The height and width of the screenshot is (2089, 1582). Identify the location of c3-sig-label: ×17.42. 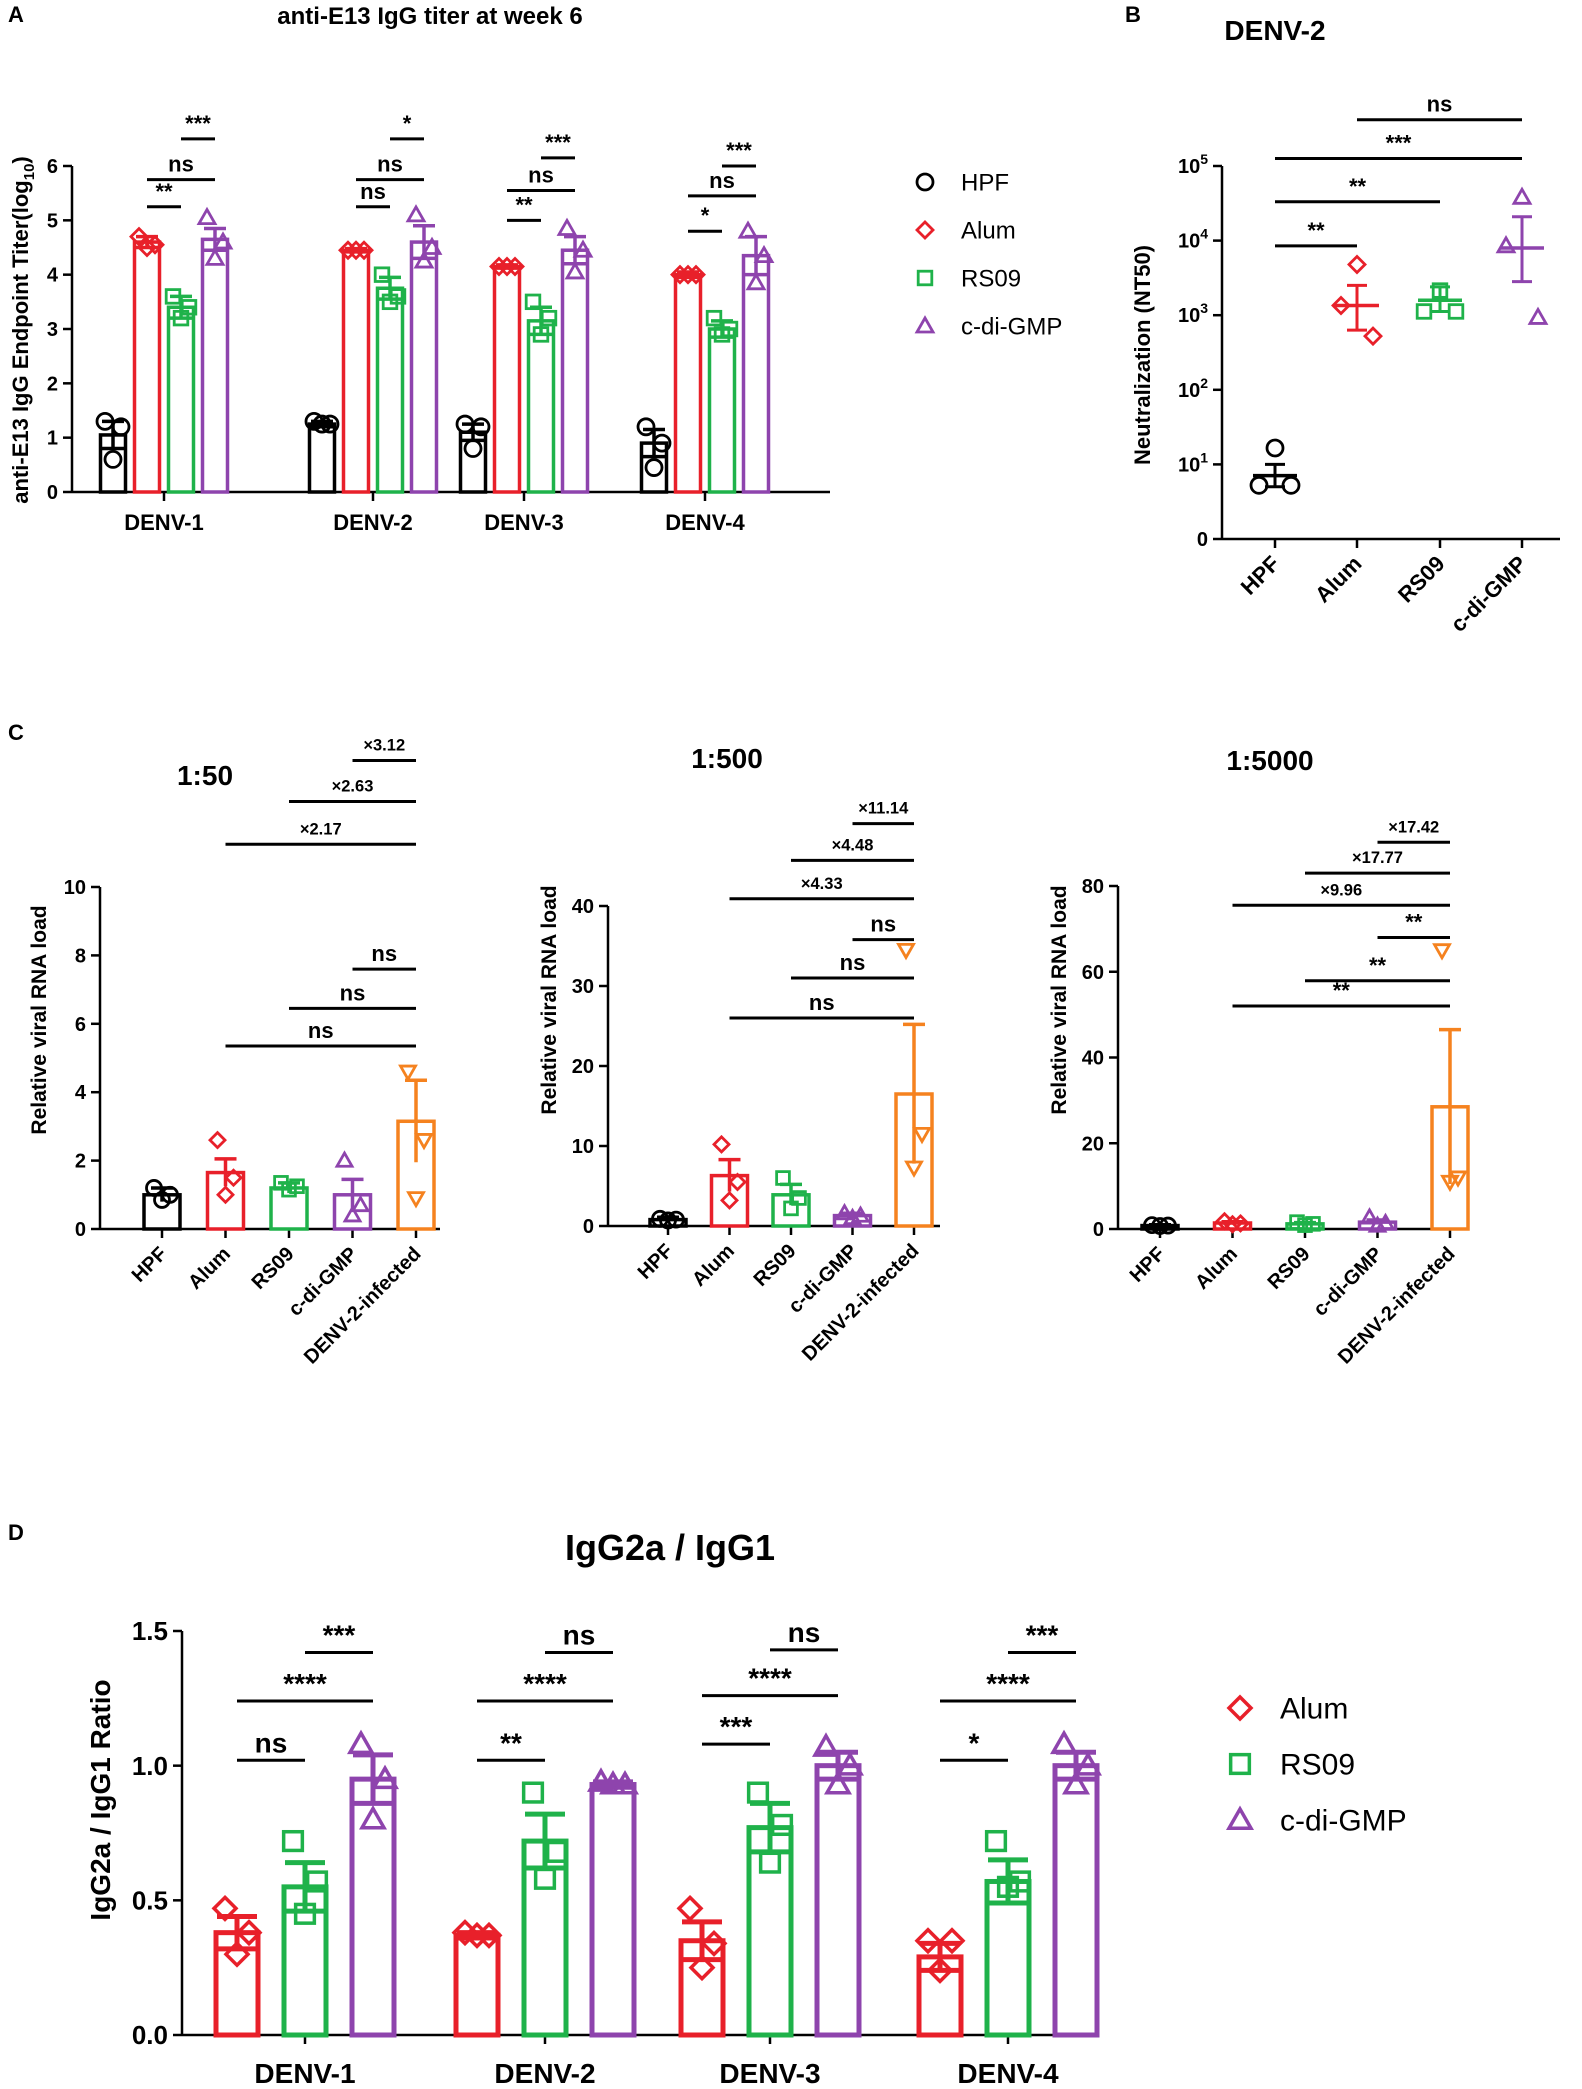
(1413, 827).